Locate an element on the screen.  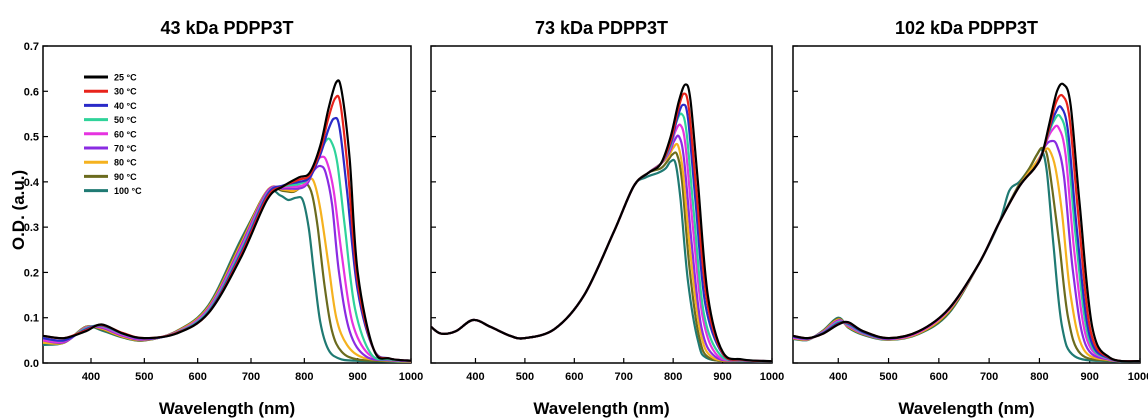
legend-label: 50 °C is located at coordinates (125, 120).